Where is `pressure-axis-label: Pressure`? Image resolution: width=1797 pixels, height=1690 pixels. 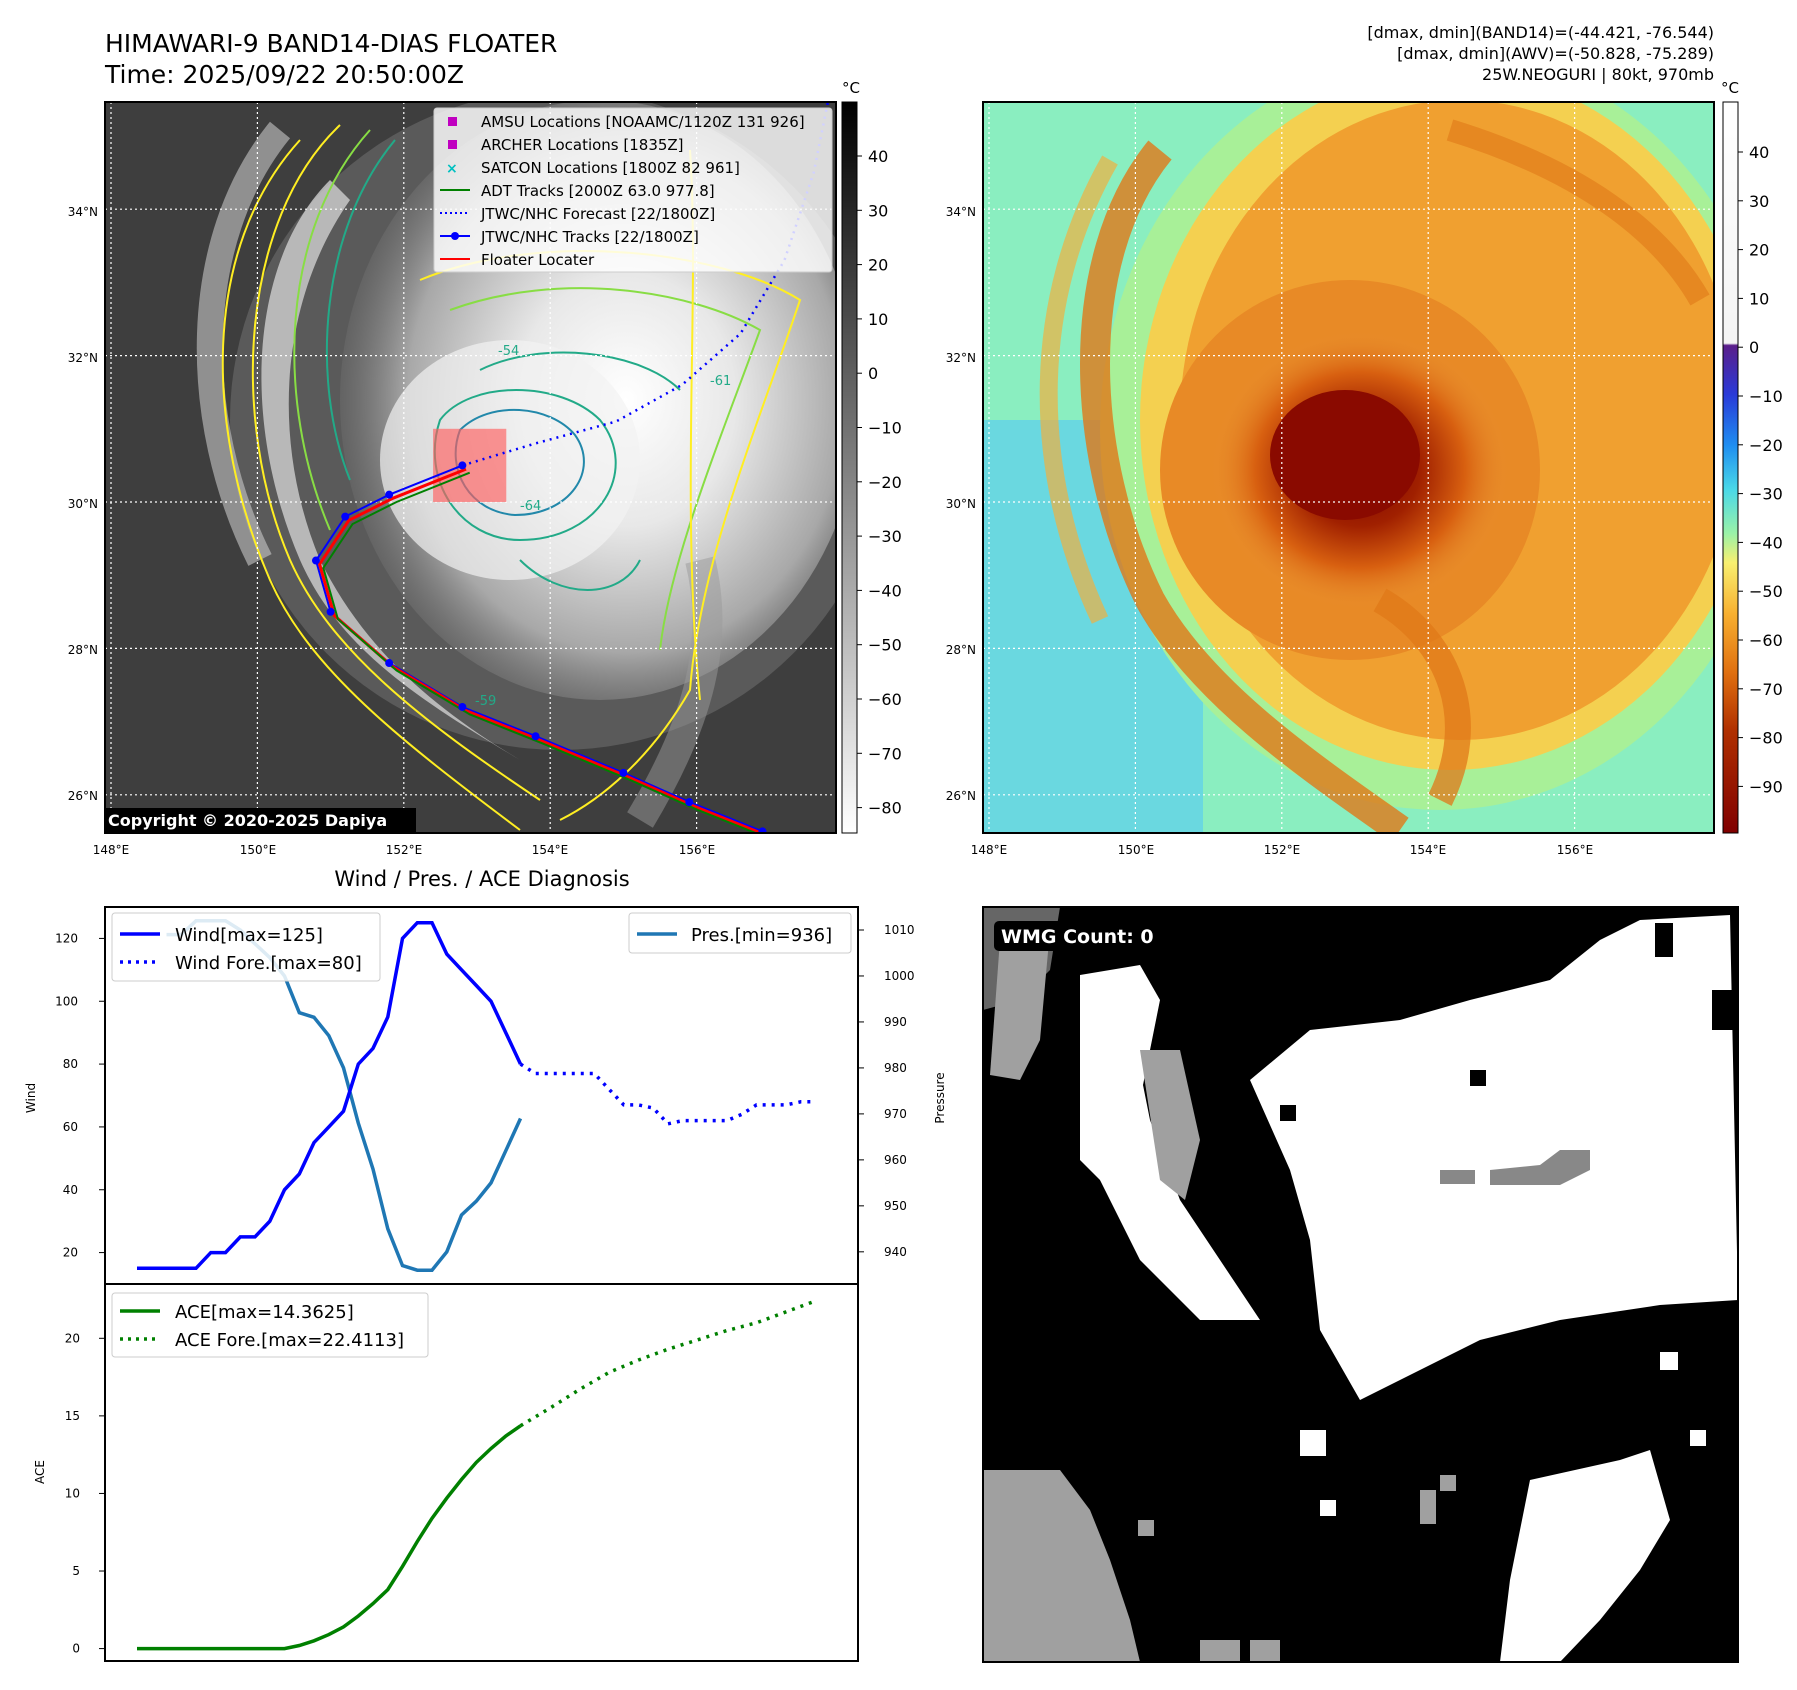 pressure-axis-label: Pressure is located at coordinates (940, 1097).